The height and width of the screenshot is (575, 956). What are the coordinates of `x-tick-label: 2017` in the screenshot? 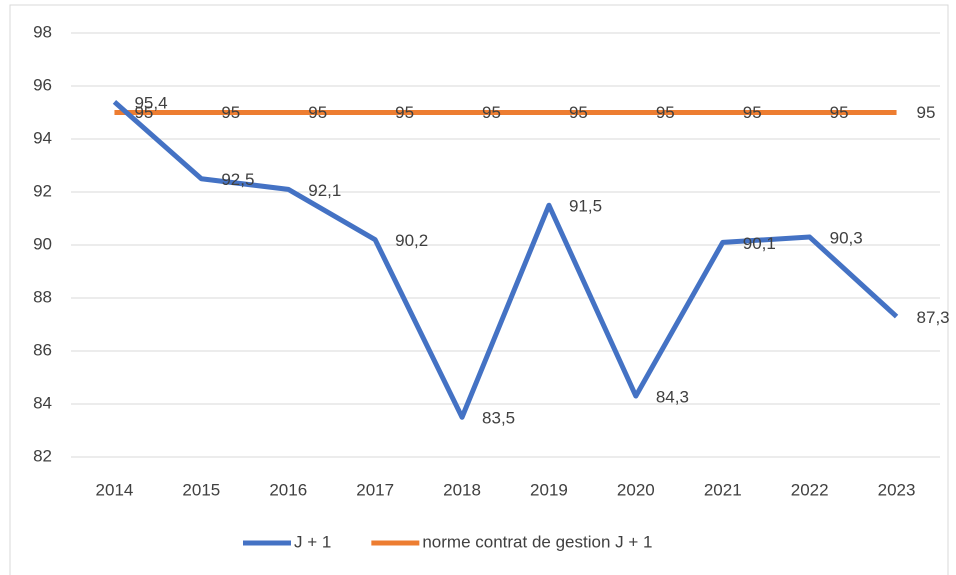 It's located at (375, 489).